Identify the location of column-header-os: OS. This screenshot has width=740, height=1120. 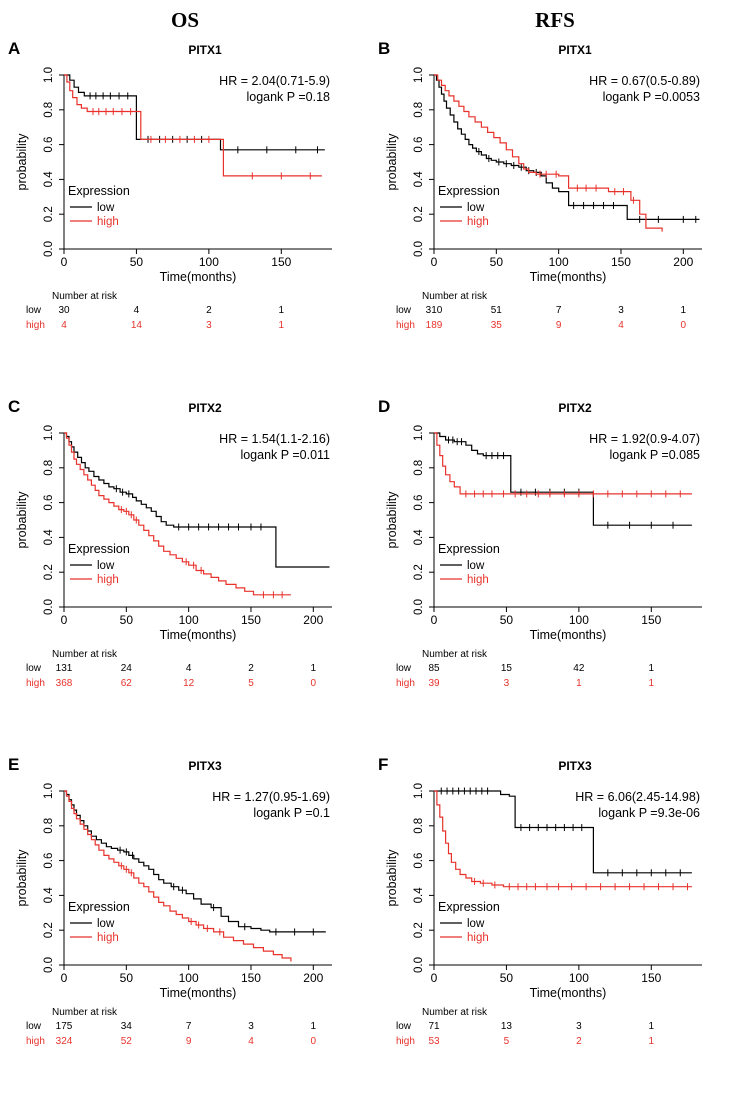
(184, 20).